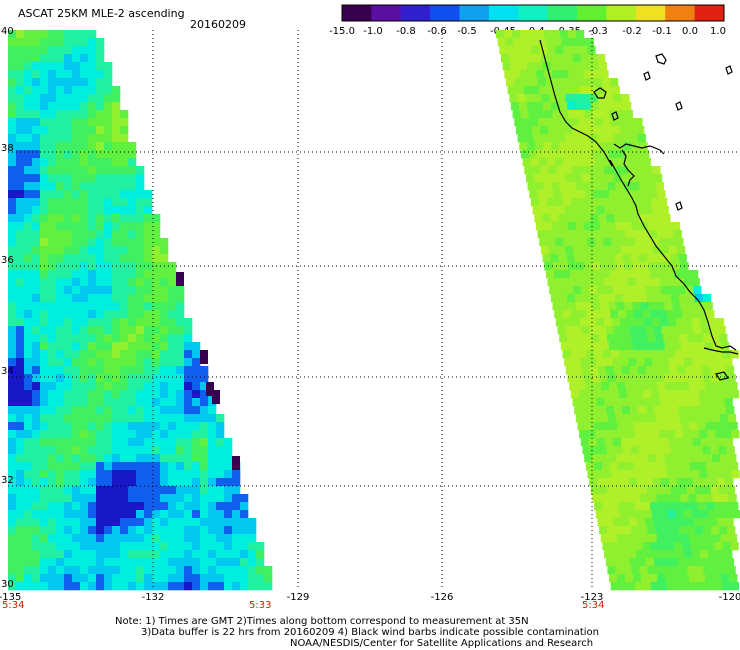 The image size is (740, 650). I want to click on lon-label: -129, so click(298, 597).